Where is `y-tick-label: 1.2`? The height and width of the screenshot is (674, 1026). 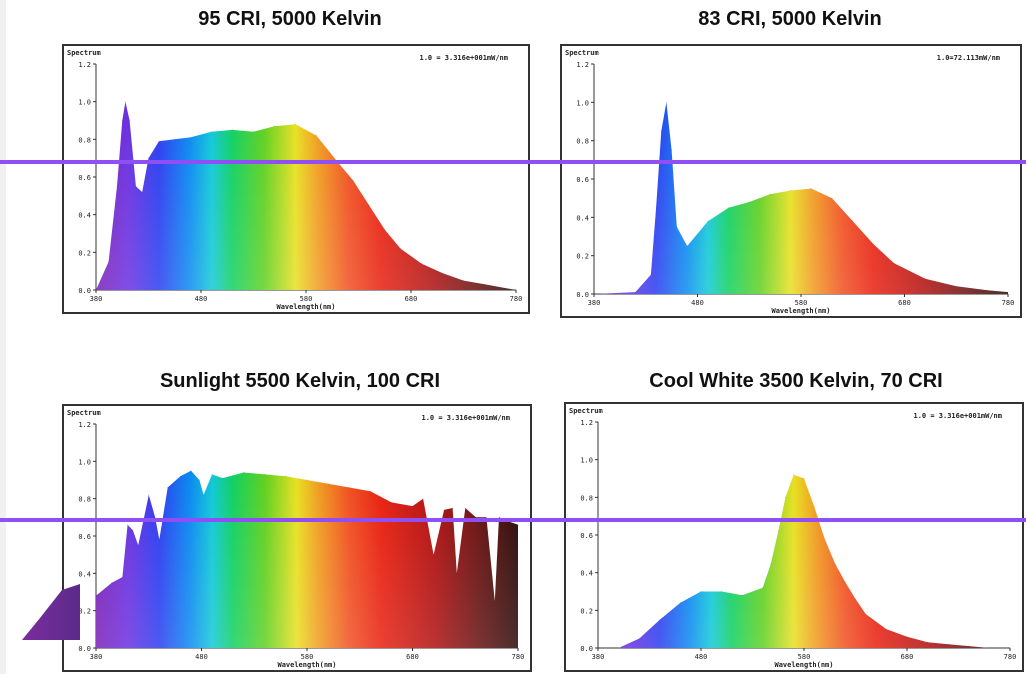
y-tick-label: 1.2 is located at coordinates (84, 65).